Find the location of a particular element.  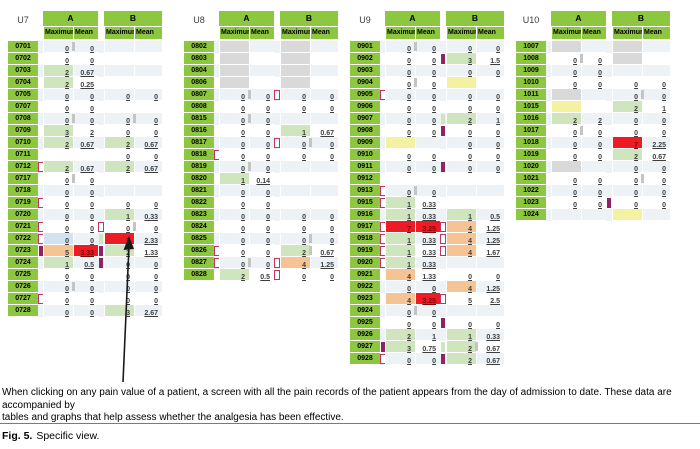

pain-value: 0.67 is located at coordinates (659, 157).